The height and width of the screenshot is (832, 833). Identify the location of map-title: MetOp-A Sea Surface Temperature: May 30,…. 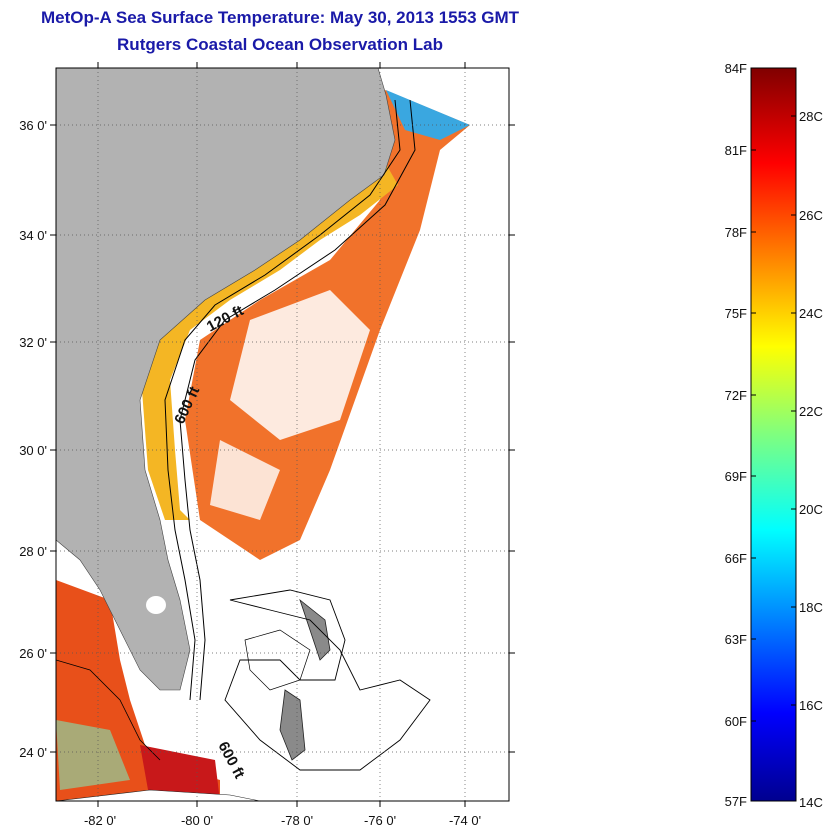
(280, 17).